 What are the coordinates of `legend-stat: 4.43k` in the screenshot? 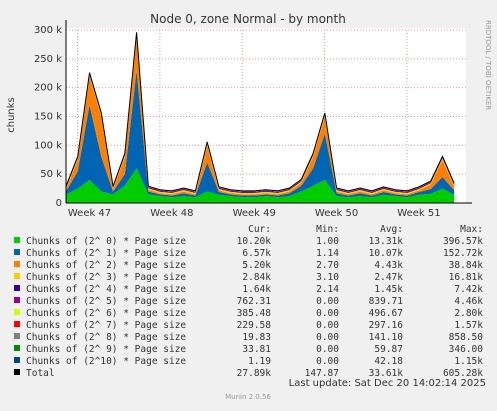 It's located at (388, 265).